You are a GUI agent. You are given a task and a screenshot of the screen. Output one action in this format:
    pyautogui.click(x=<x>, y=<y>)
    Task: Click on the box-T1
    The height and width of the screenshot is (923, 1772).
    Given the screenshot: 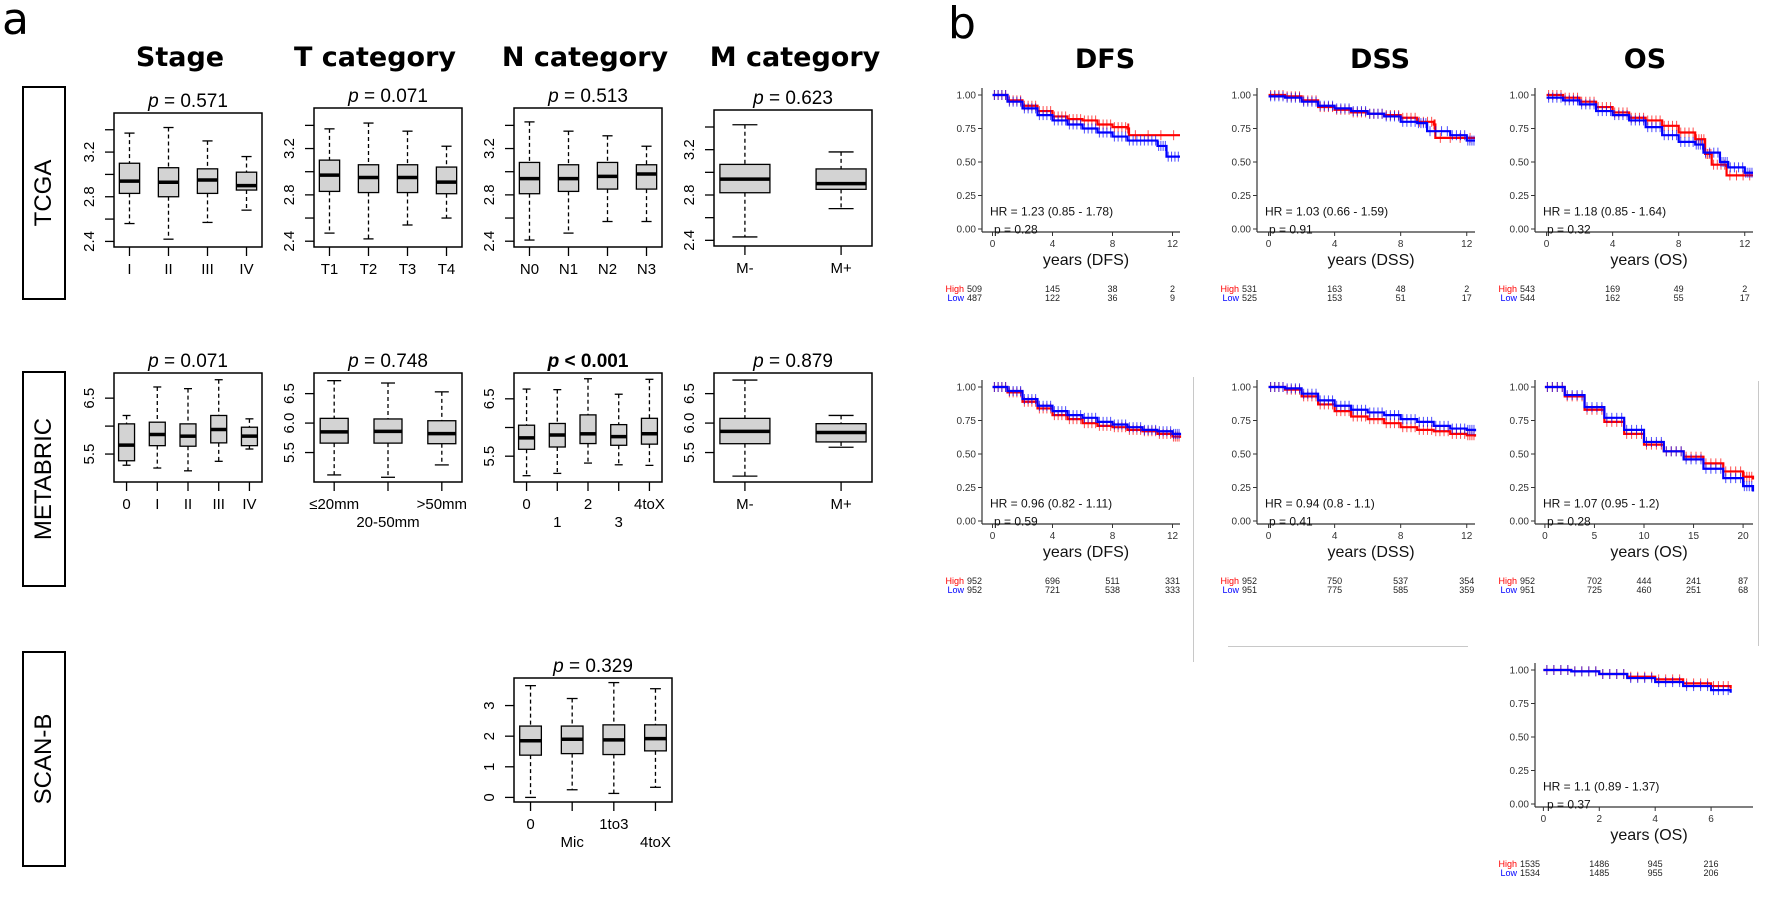 What is the action you would take?
    pyautogui.click(x=329, y=181)
    